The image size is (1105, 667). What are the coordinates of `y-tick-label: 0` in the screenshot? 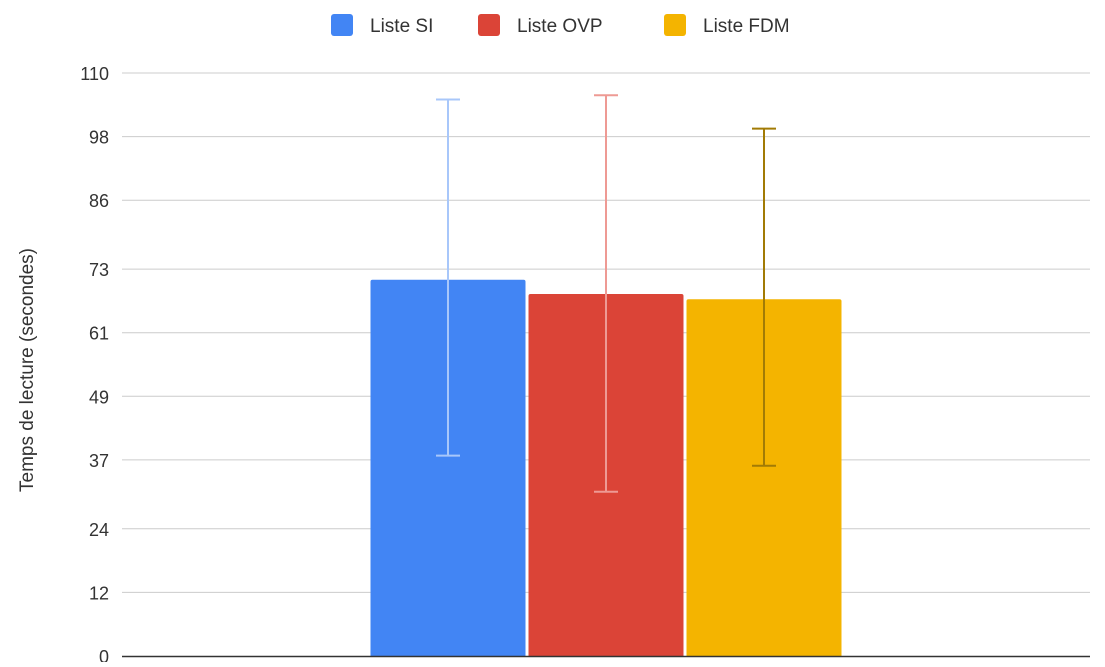 It's located at (104, 654).